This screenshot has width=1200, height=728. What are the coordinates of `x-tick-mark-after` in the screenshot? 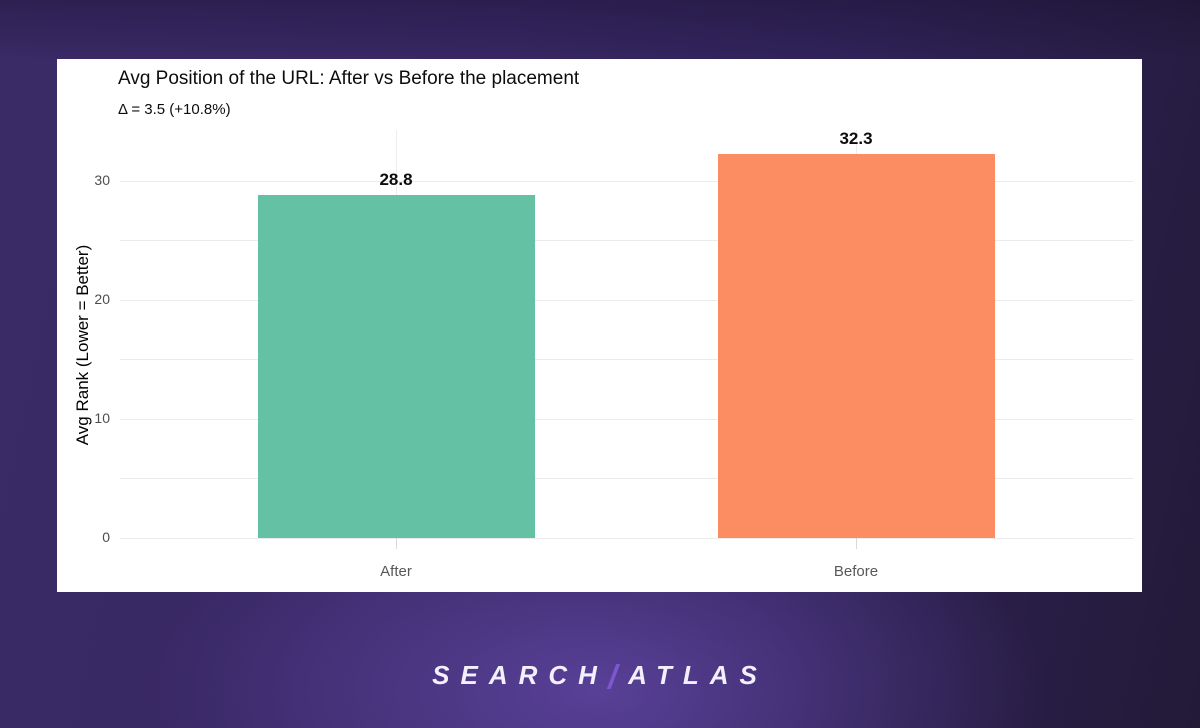 It's located at (396, 543).